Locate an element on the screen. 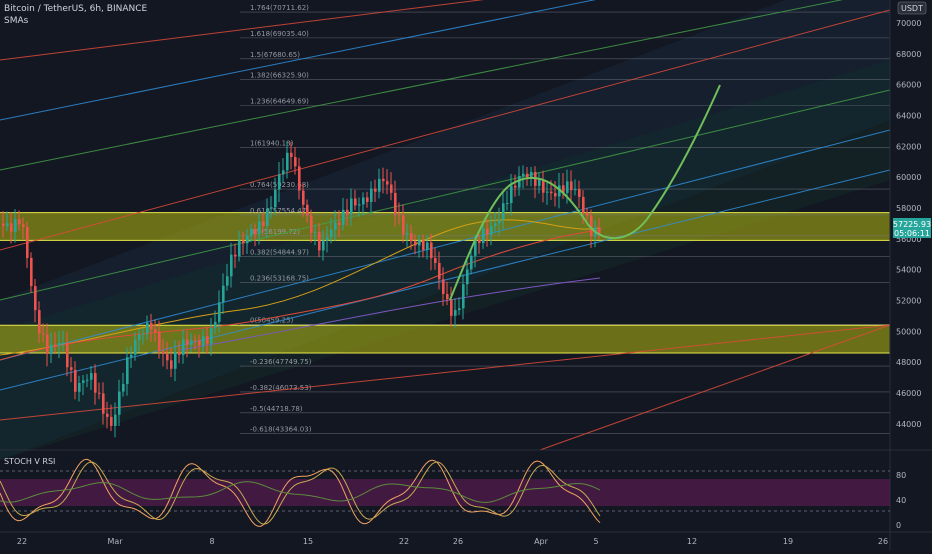 This screenshot has height=554, width=932. fib-label: 1(61940.18) is located at coordinates (272, 143).